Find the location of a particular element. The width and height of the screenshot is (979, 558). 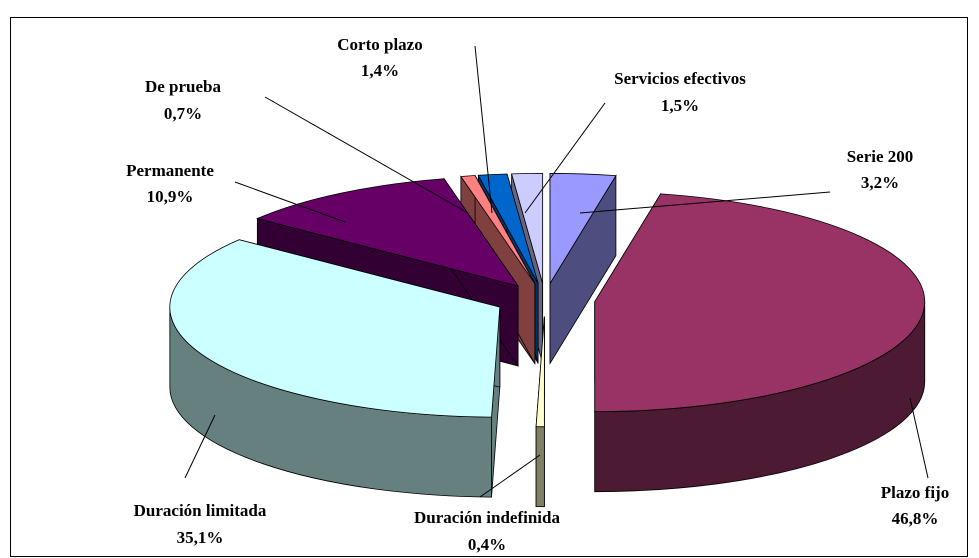

slice-name: Serie 200 is located at coordinates (880, 156).